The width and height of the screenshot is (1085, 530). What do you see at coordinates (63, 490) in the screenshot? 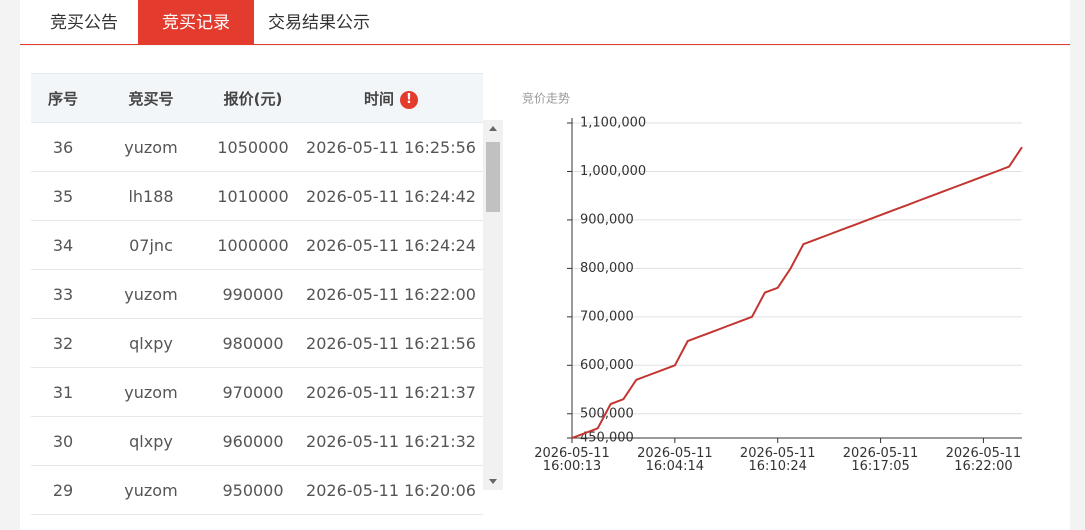
I see `cell: 29` at bounding box center [63, 490].